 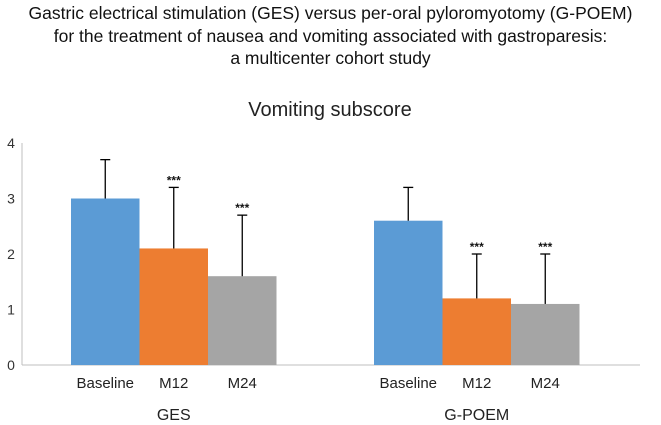 What do you see at coordinates (11, 310) in the screenshot?
I see `y-tick-label: 1` at bounding box center [11, 310].